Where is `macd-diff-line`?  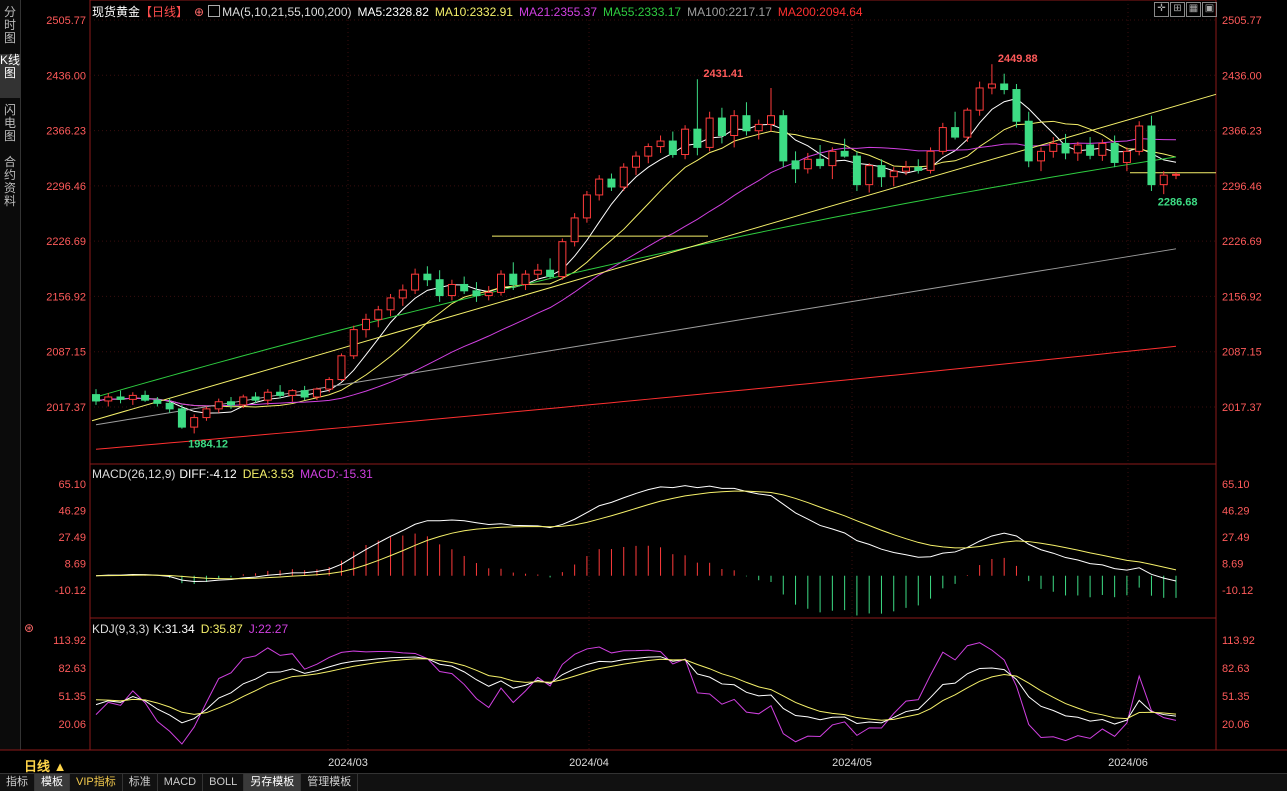 macd-diff-line is located at coordinates (636, 534).